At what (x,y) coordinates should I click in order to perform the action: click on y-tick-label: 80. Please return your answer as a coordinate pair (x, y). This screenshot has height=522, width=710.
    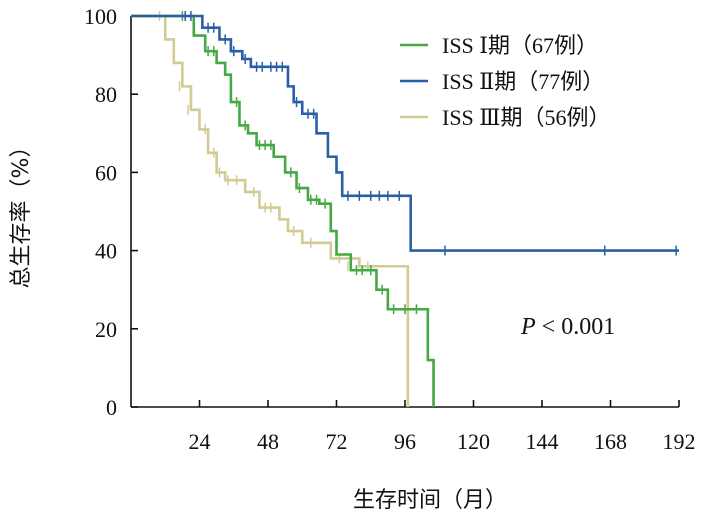
    Looking at the image, I should click on (106, 94).